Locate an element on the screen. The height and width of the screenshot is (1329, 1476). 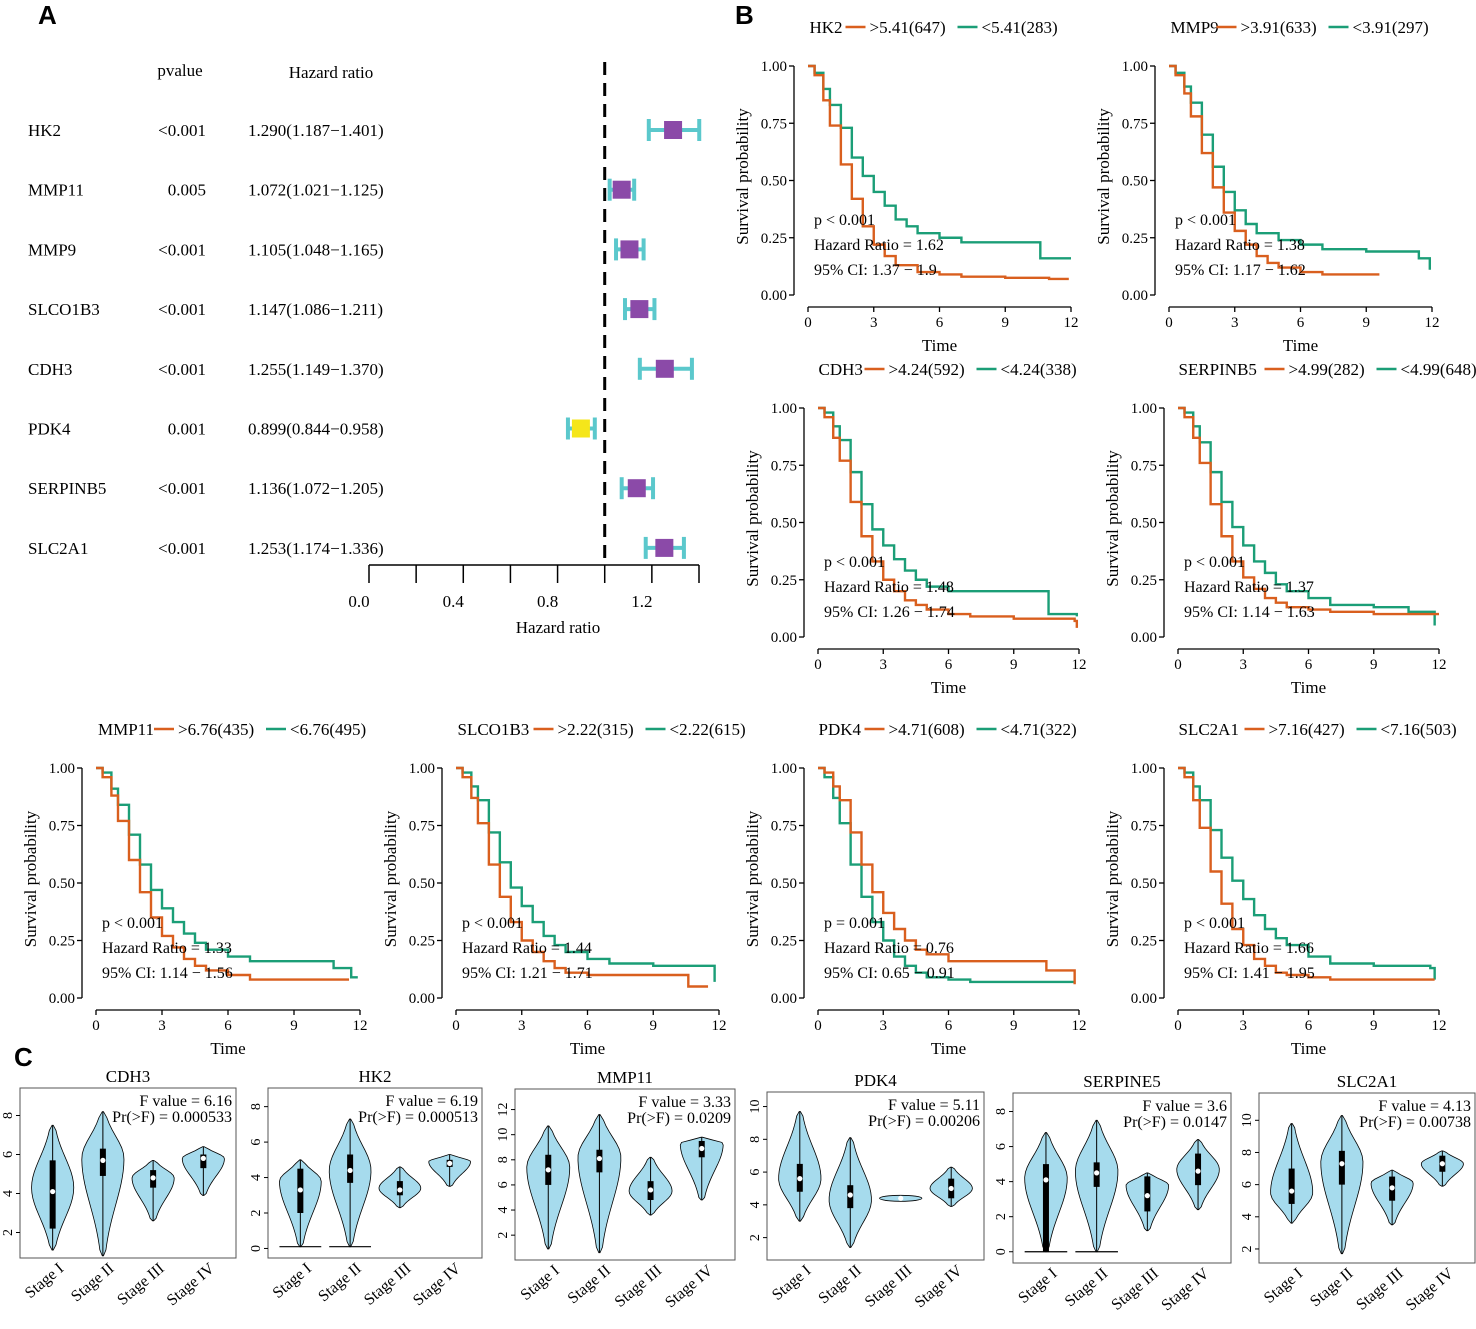
legend-gene: MMP11 is located at coordinates (126, 729).